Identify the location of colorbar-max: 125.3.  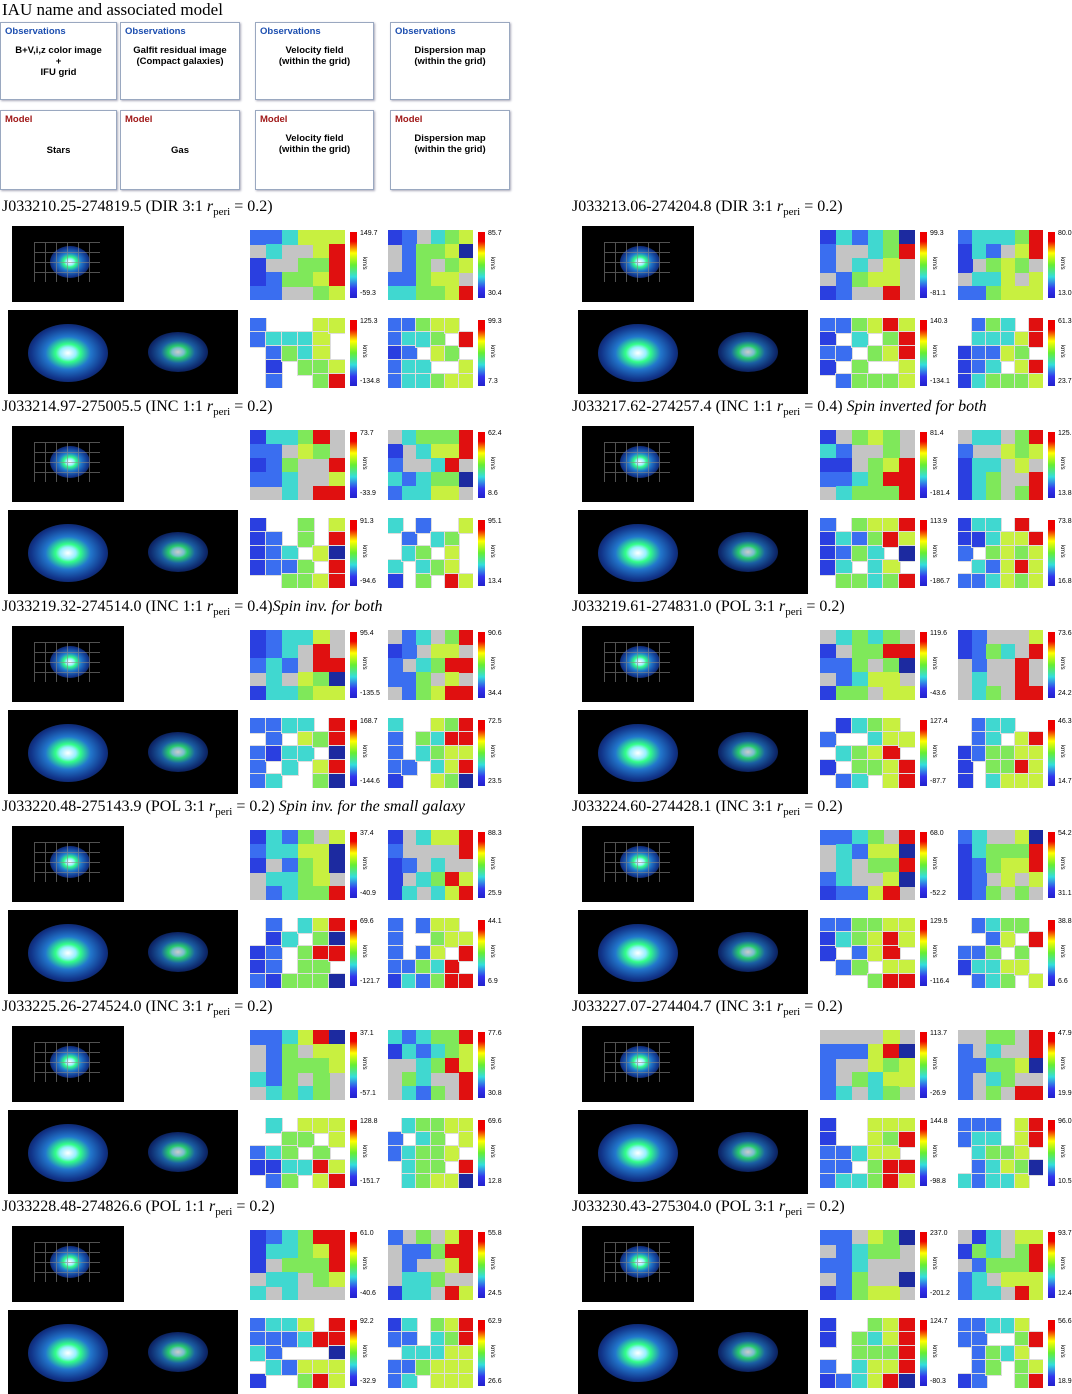
(369, 321).